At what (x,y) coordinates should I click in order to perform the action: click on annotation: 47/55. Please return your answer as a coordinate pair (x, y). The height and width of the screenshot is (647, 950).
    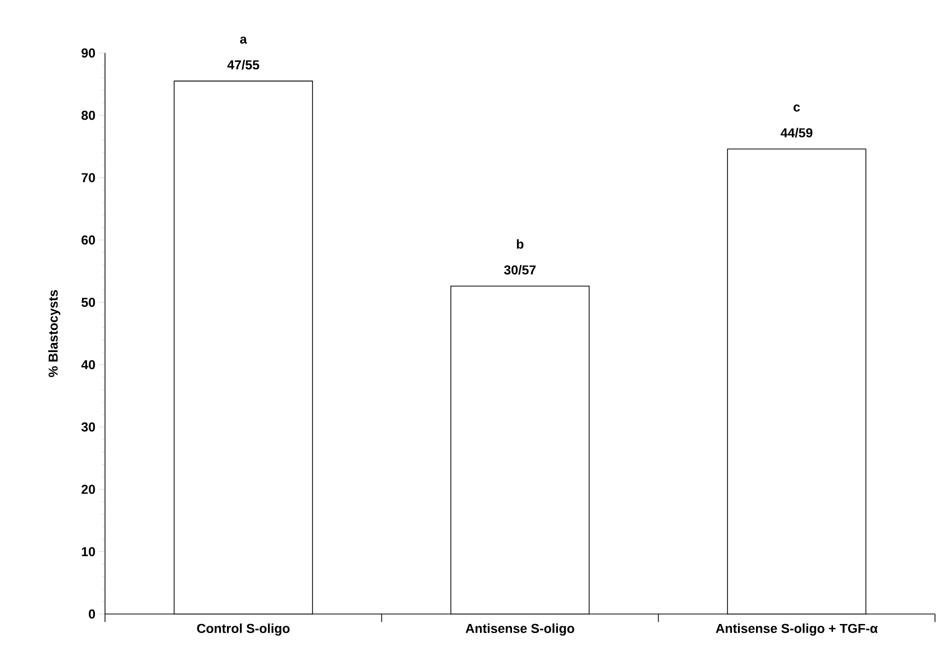
    Looking at the image, I should click on (243, 65).